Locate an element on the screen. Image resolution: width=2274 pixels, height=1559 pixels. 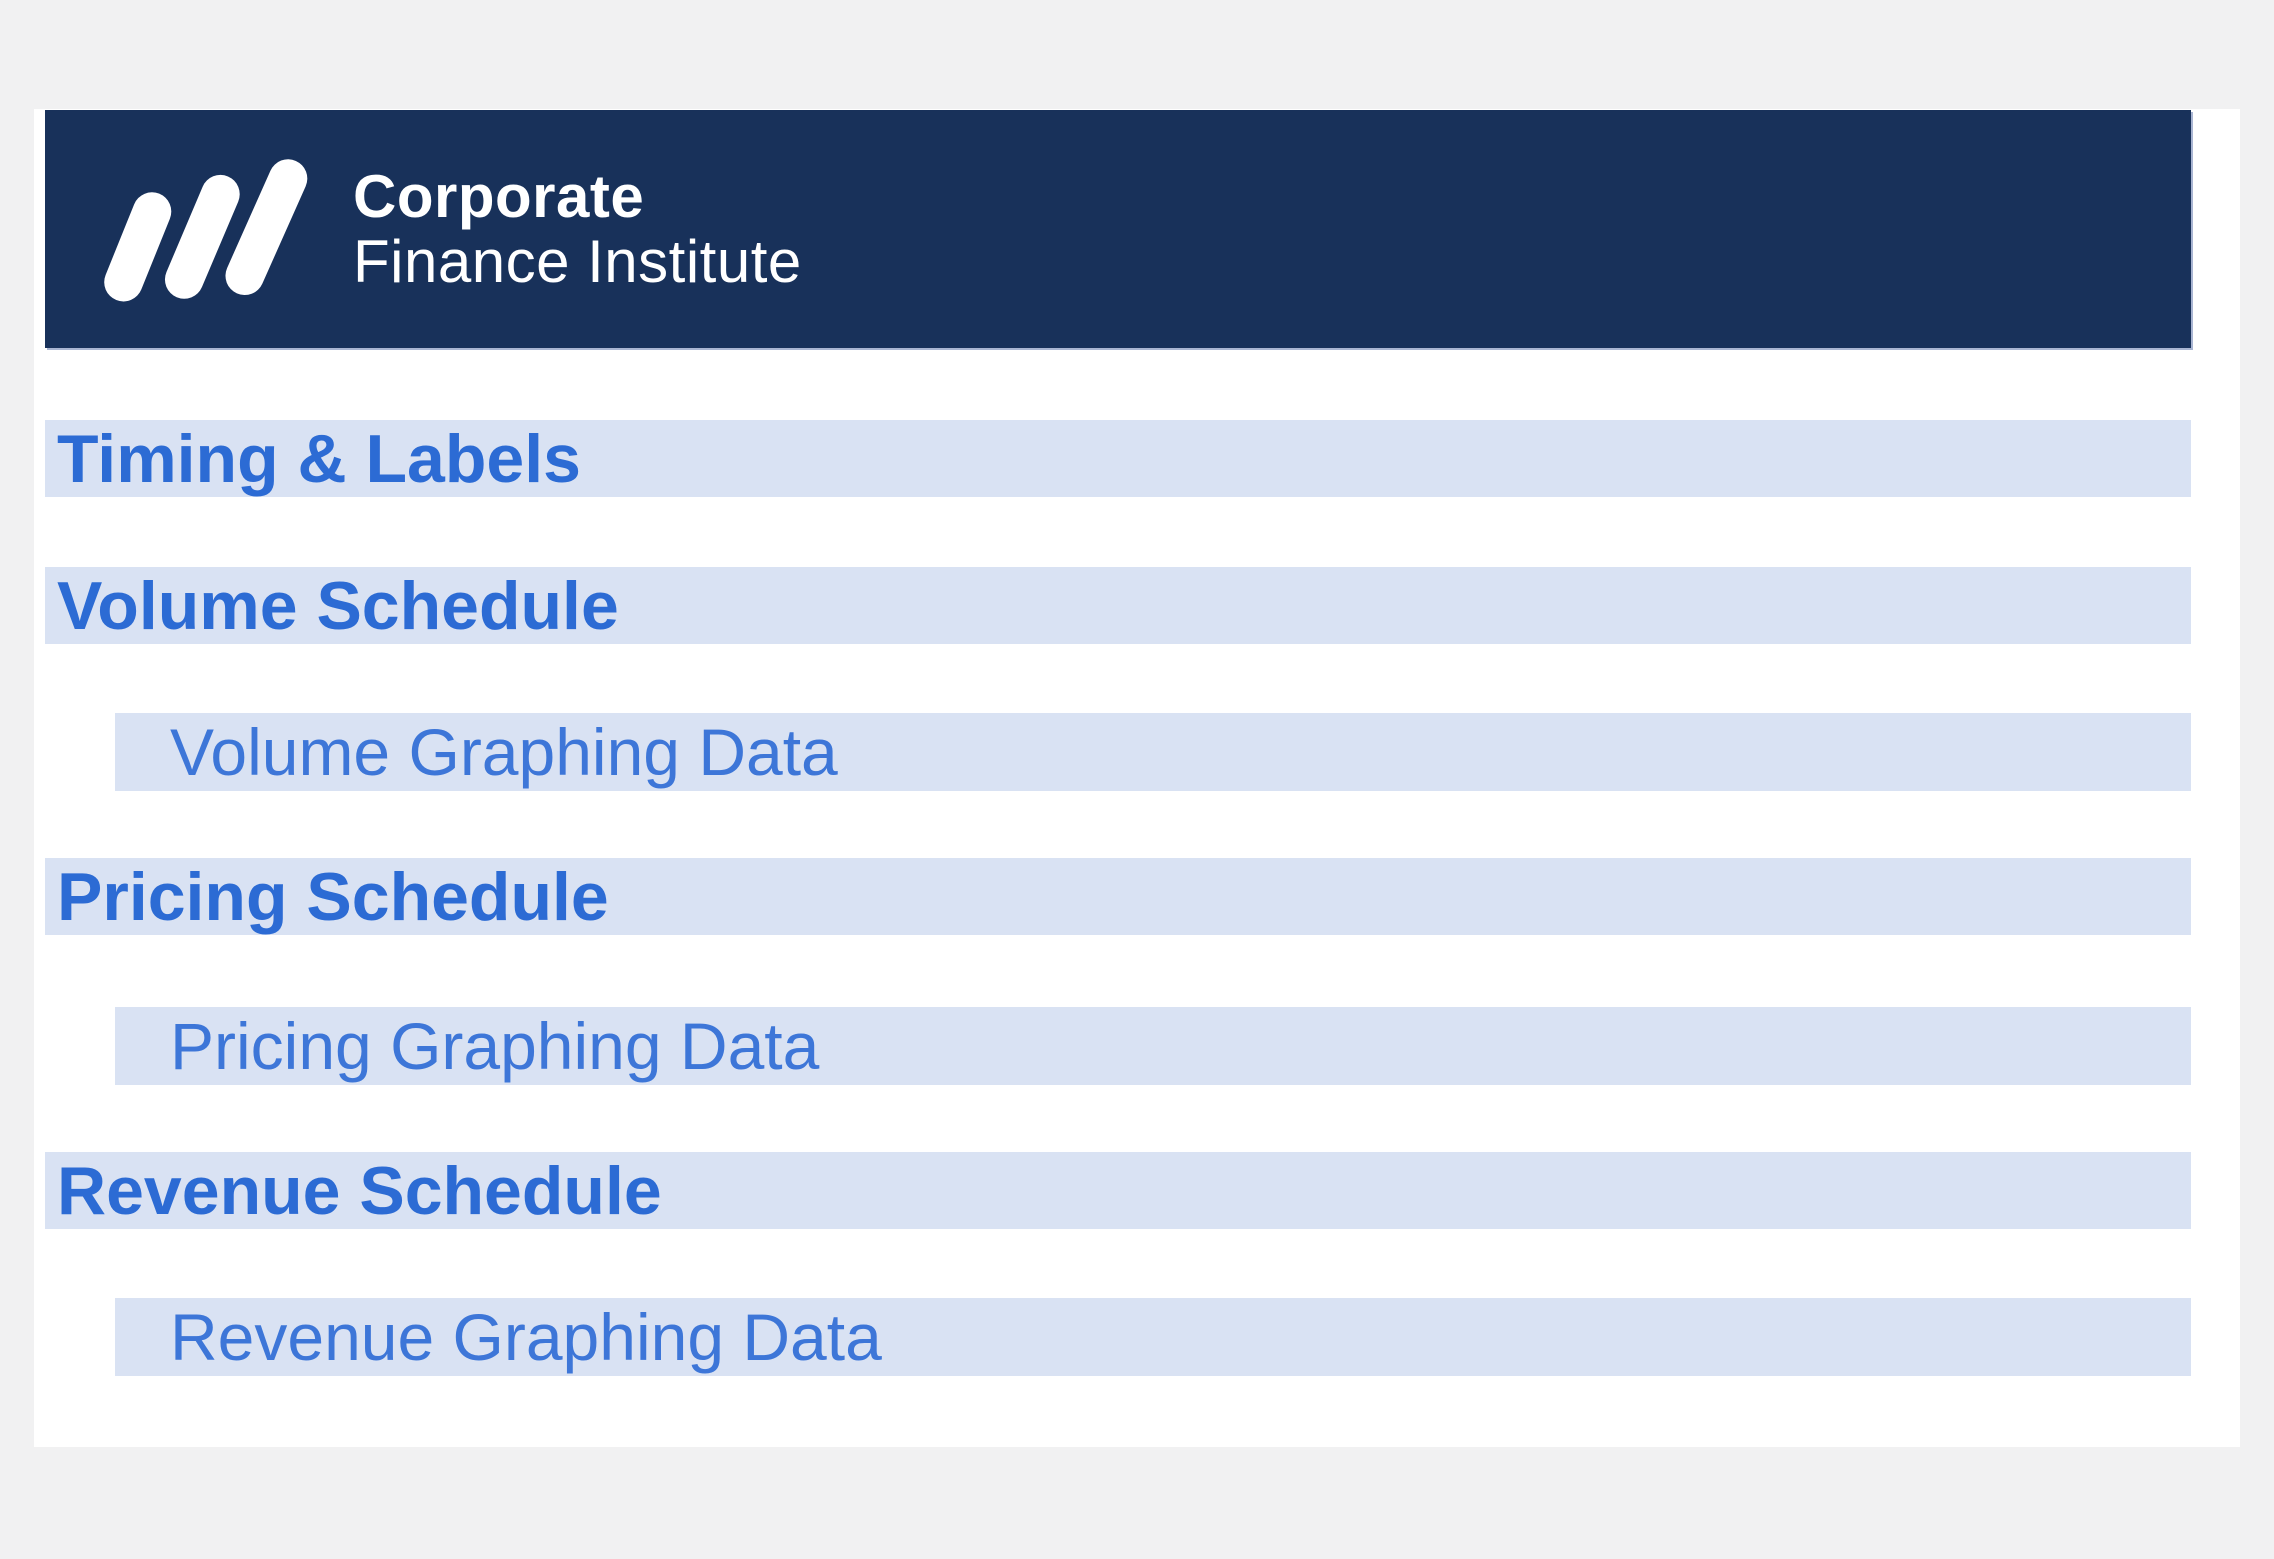
cfi-logo: Corporate Finance Institute is located at coordinates (453, 229).